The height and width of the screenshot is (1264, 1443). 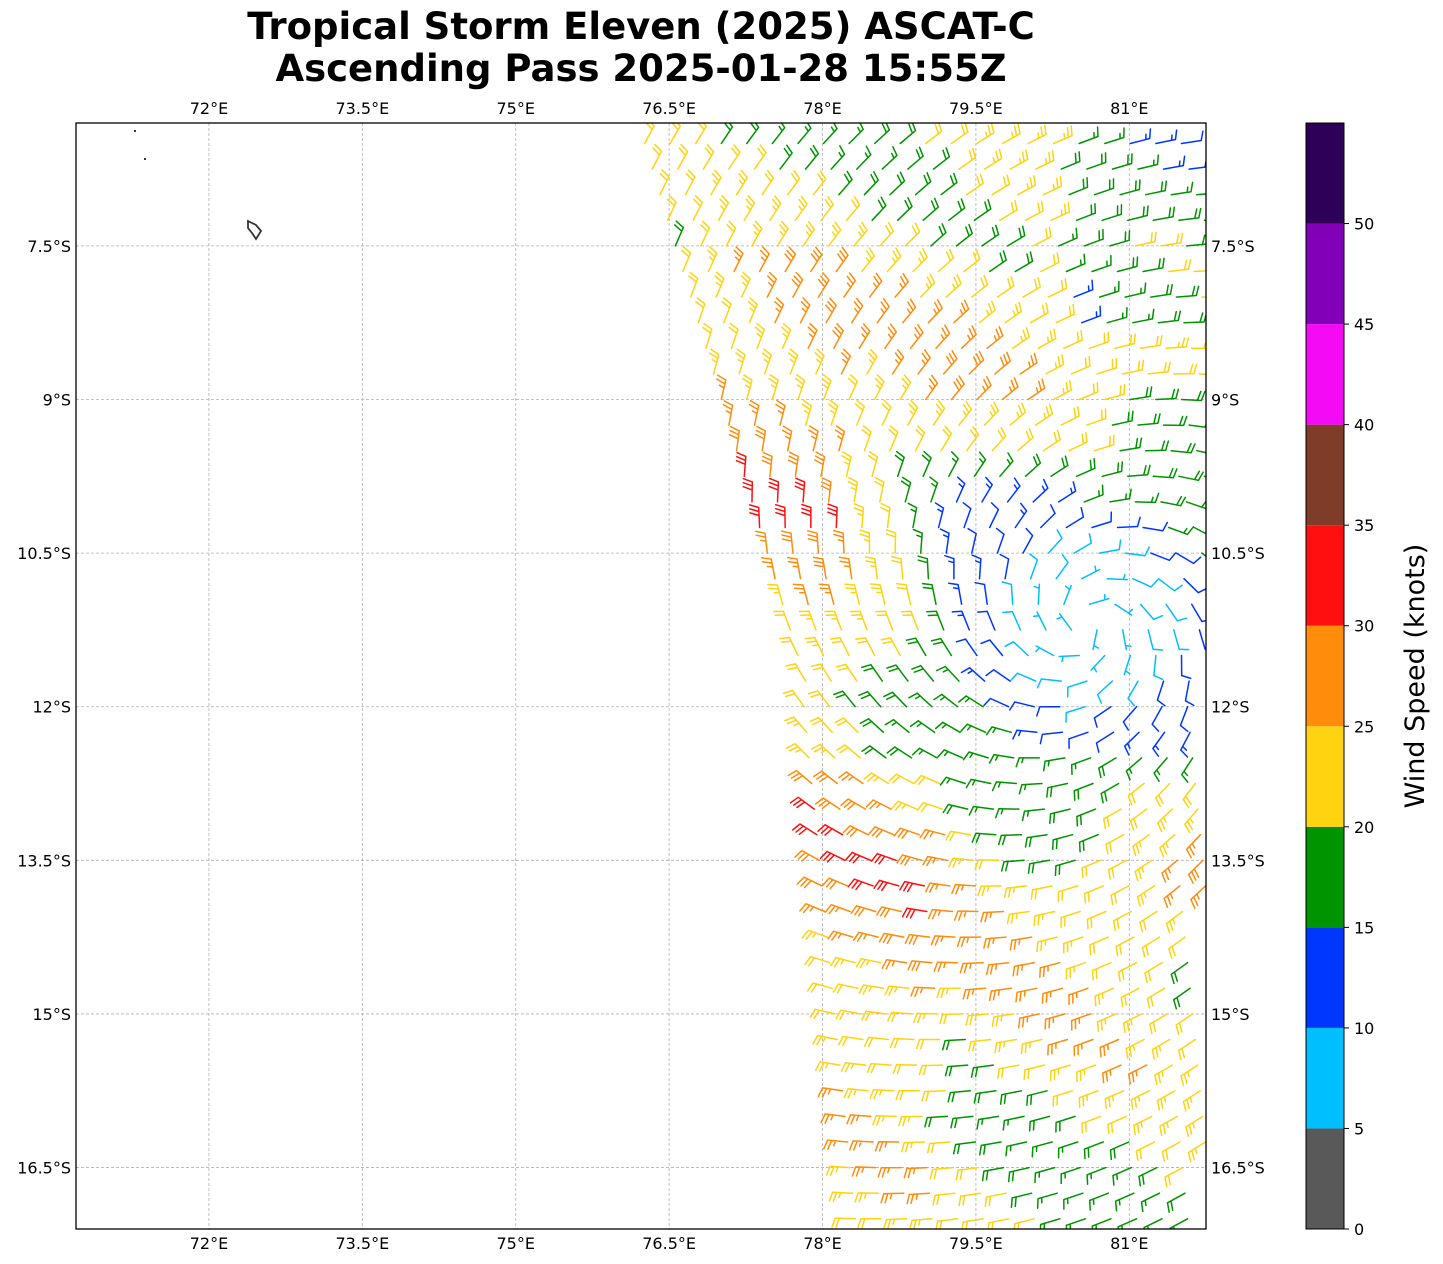 What do you see at coordinates (1339, 680) in the screenshot?
I see `colorbar: 0 5 10 15 20 25 30 35 40 45 50` at bounding box center [1339, 680].